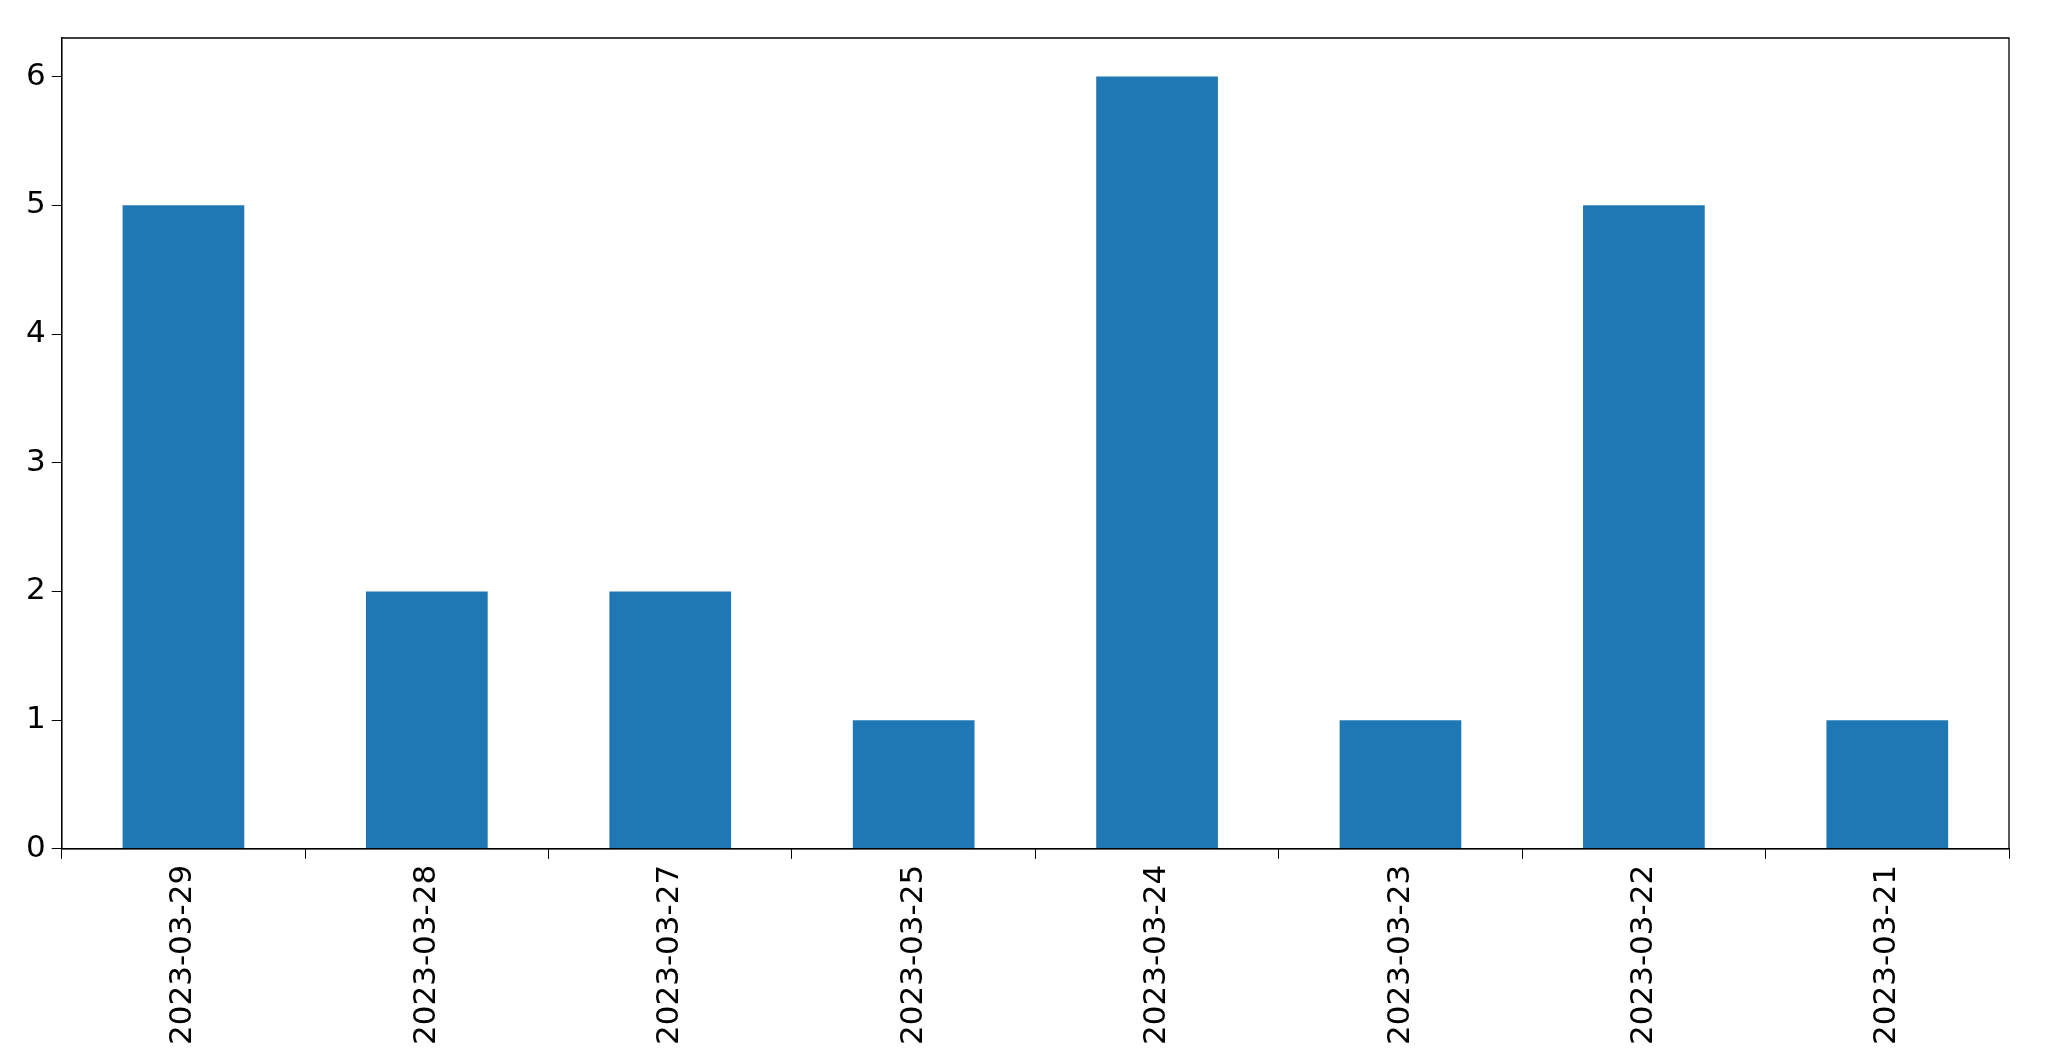 The height and width of the screenshot is (1061, 2049). Describe the element at coordinates (35, 331) in the screenshot. I see `y-tick-label: 4` at that location.